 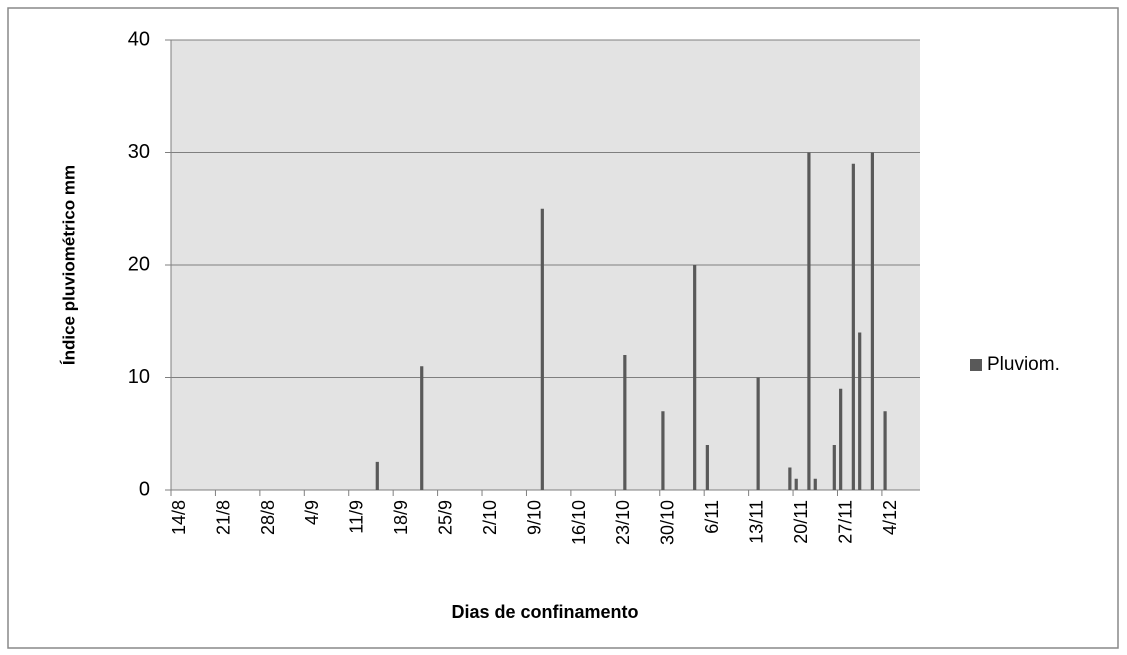 I want to click on x-tick-label: 20/11, so click(x=801, y=522).